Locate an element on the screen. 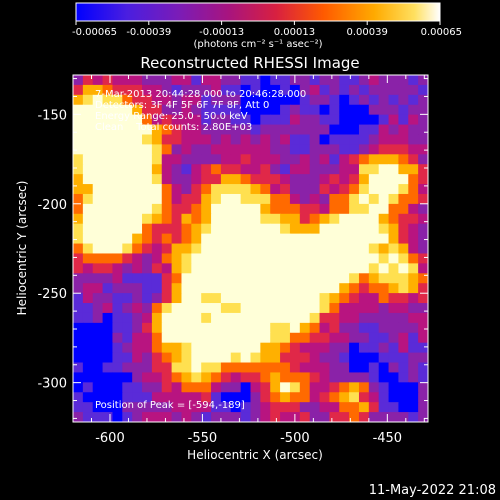 This screenshot has width=500, height=500. colorbar-units-label: (photons cm⁻² s⁻¹ asec⁻²) is located at coordinates (257, 44).